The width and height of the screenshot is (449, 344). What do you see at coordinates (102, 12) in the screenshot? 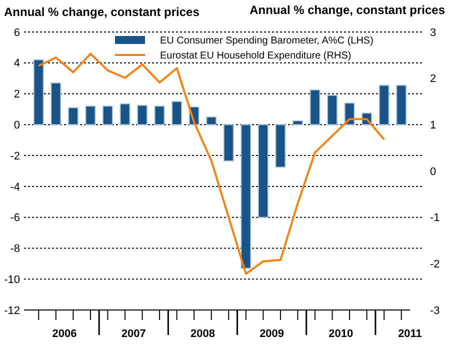
I see `y-axis-title: Annual % change, constant prices` at bounding box center [102, 12].